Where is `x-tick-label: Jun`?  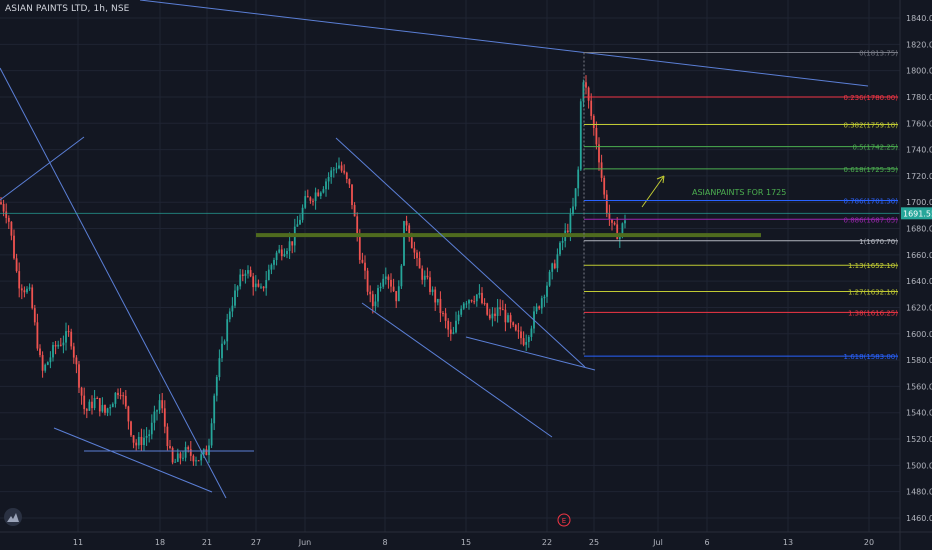
x-tick-label: Jun is located at coordinates (305, 542).